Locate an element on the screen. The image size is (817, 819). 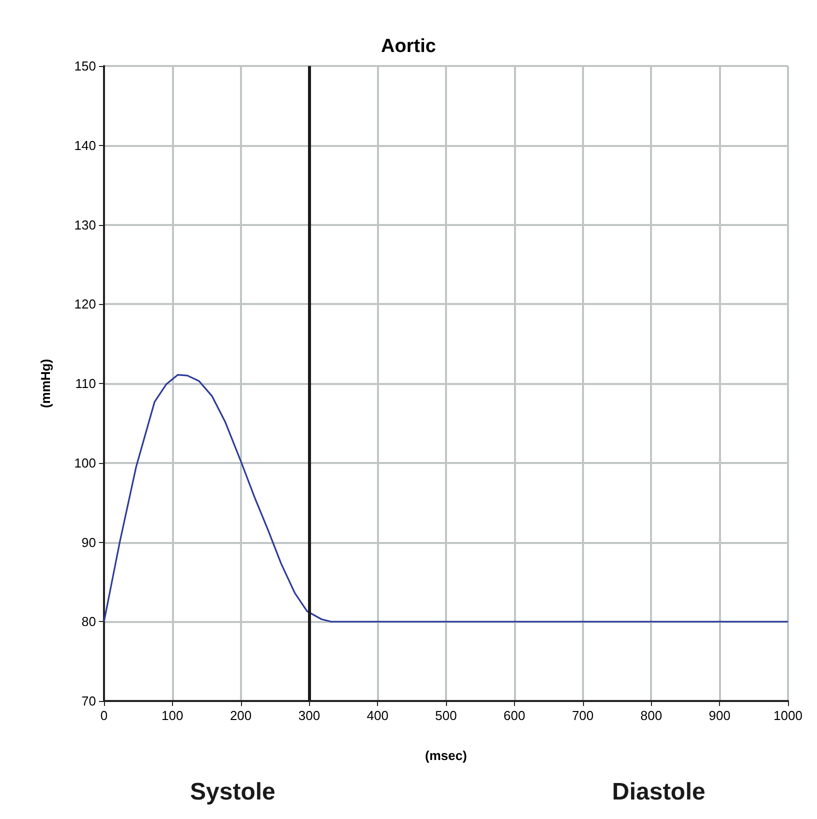
y-tick-label: 150 is located at coordinates (85, 66).